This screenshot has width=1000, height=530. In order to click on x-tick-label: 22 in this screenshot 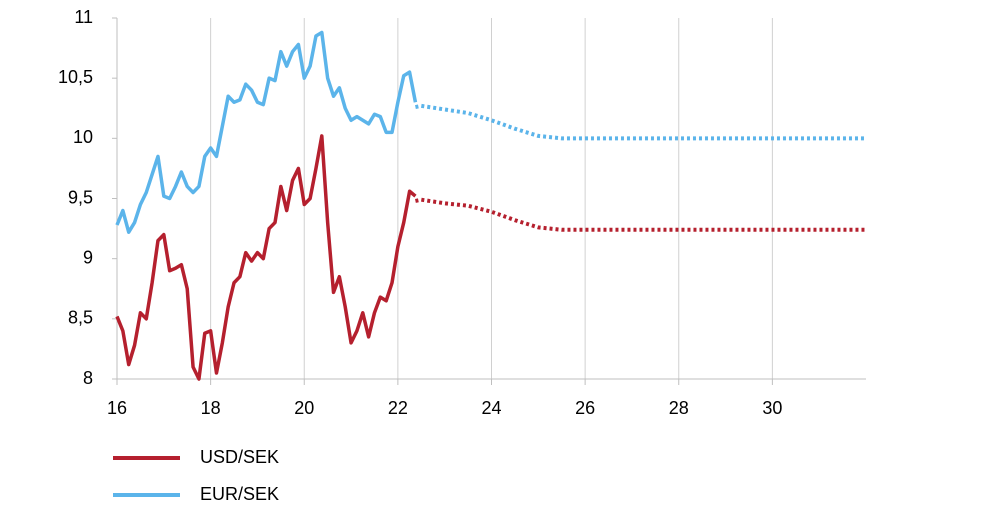, I will do `click(398, 408)`.